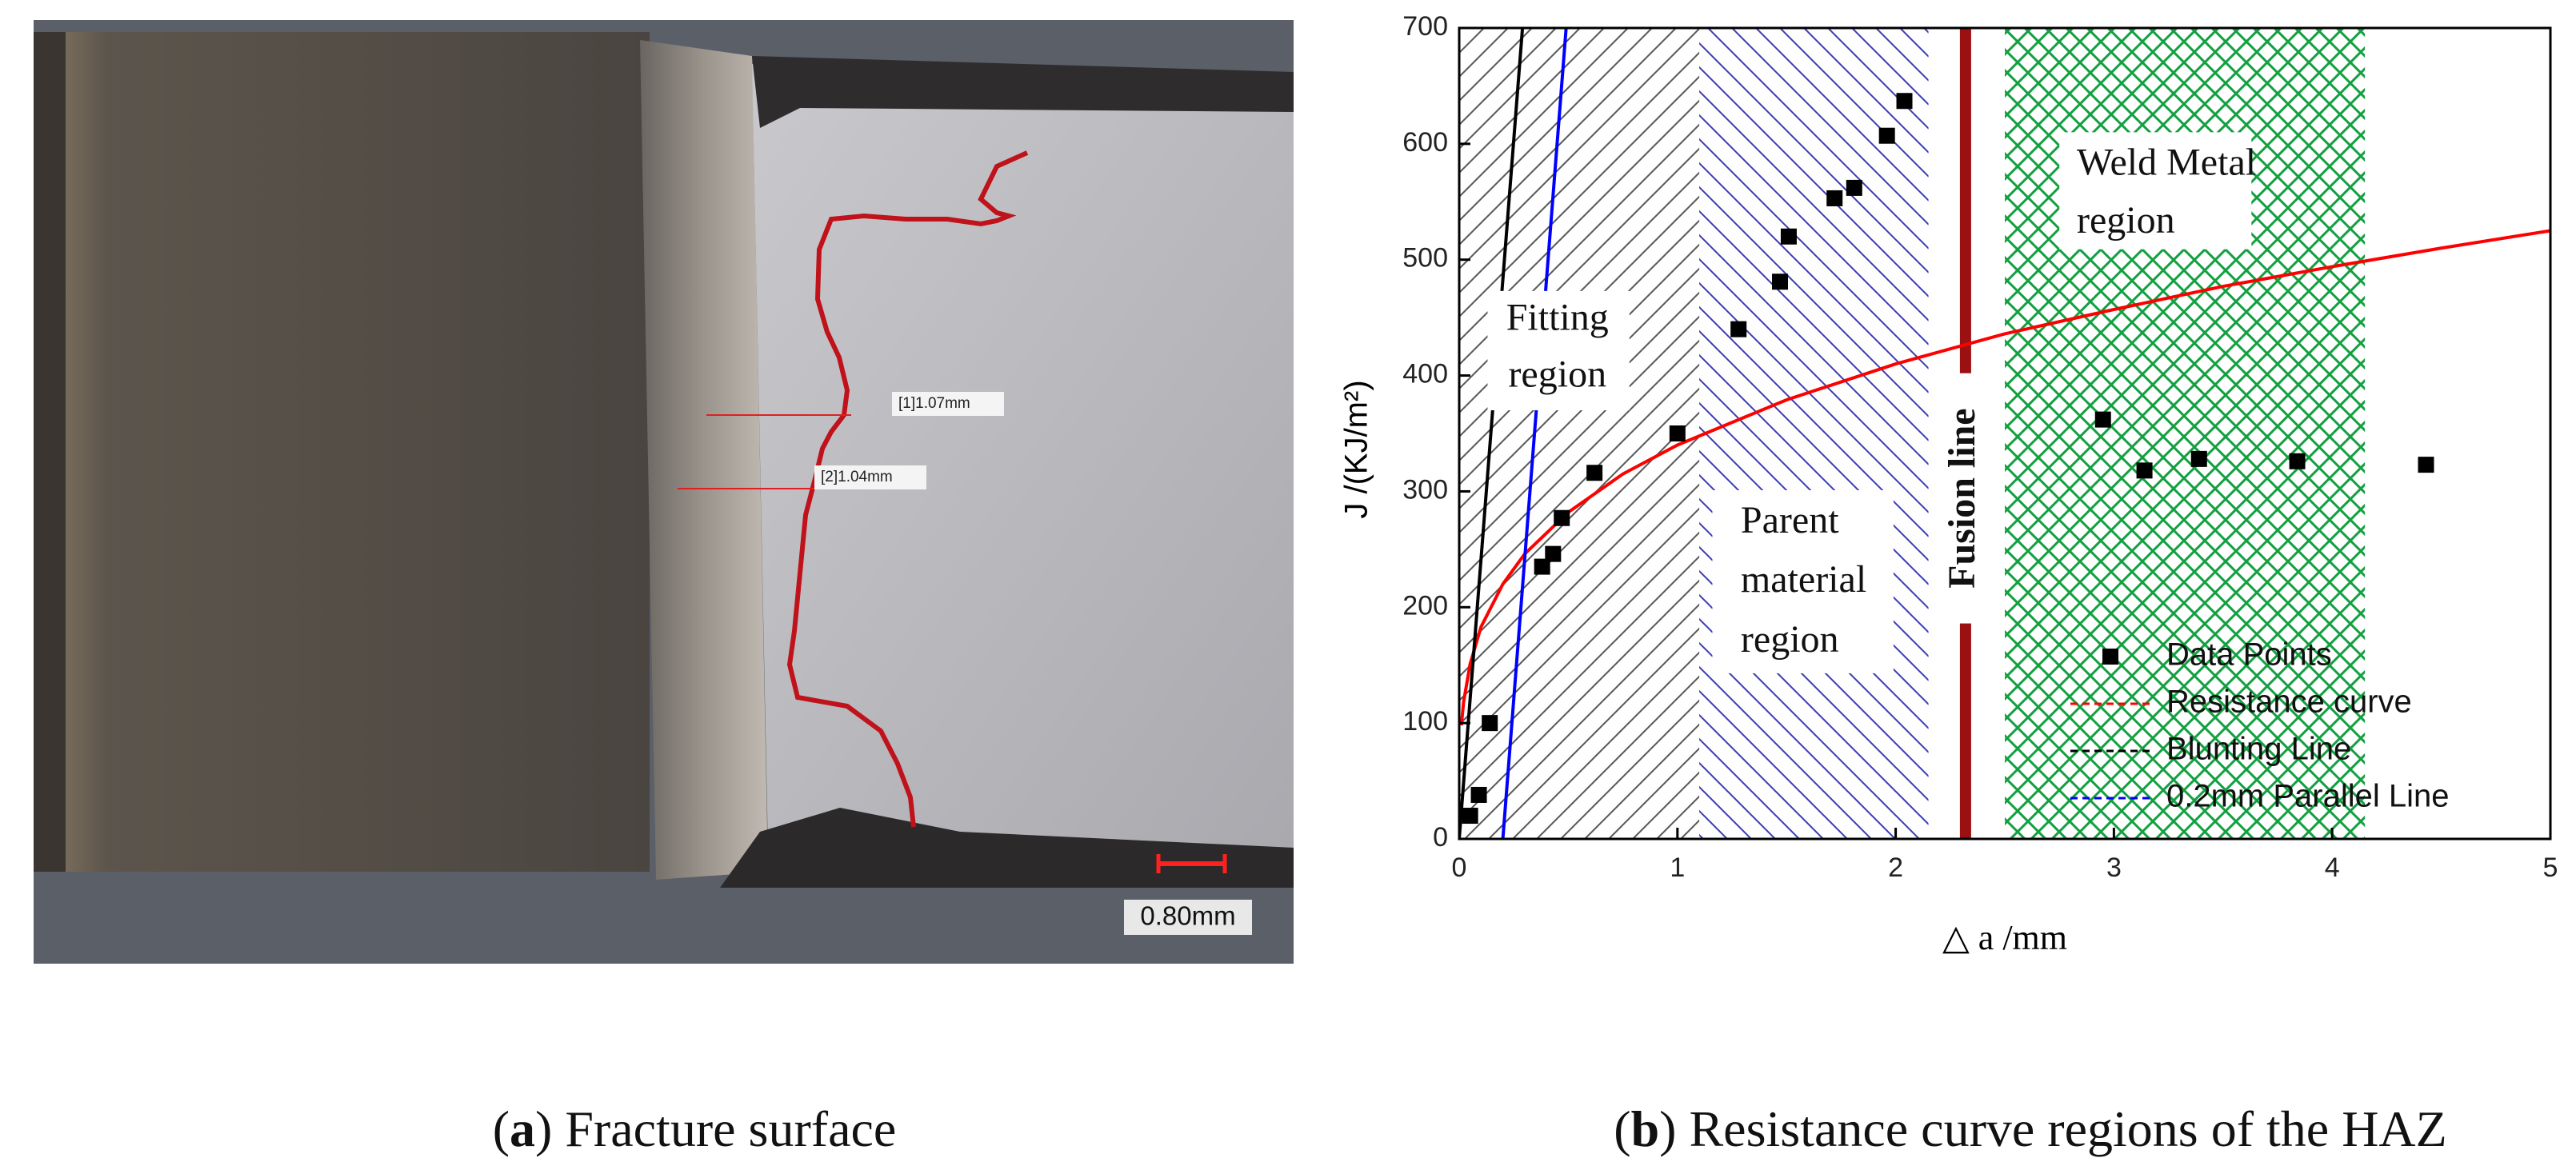  Describe the element at coordinates (1425, 605) in the screenshot. I see `y-tick-label: 200` at that location.